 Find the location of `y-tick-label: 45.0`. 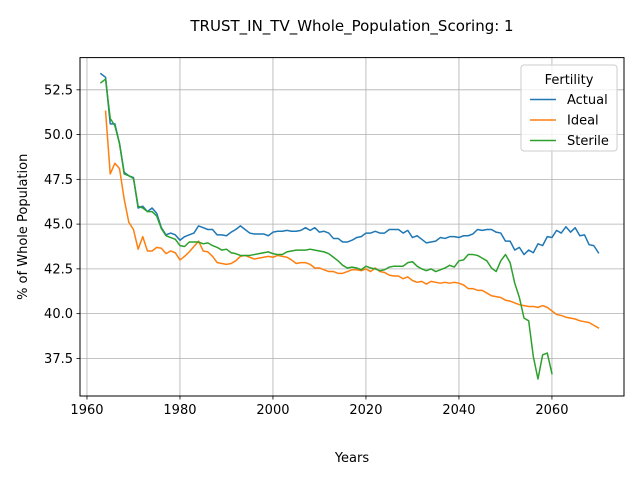

y-tick-label: 45.0 is located at coordinates (58, 225).